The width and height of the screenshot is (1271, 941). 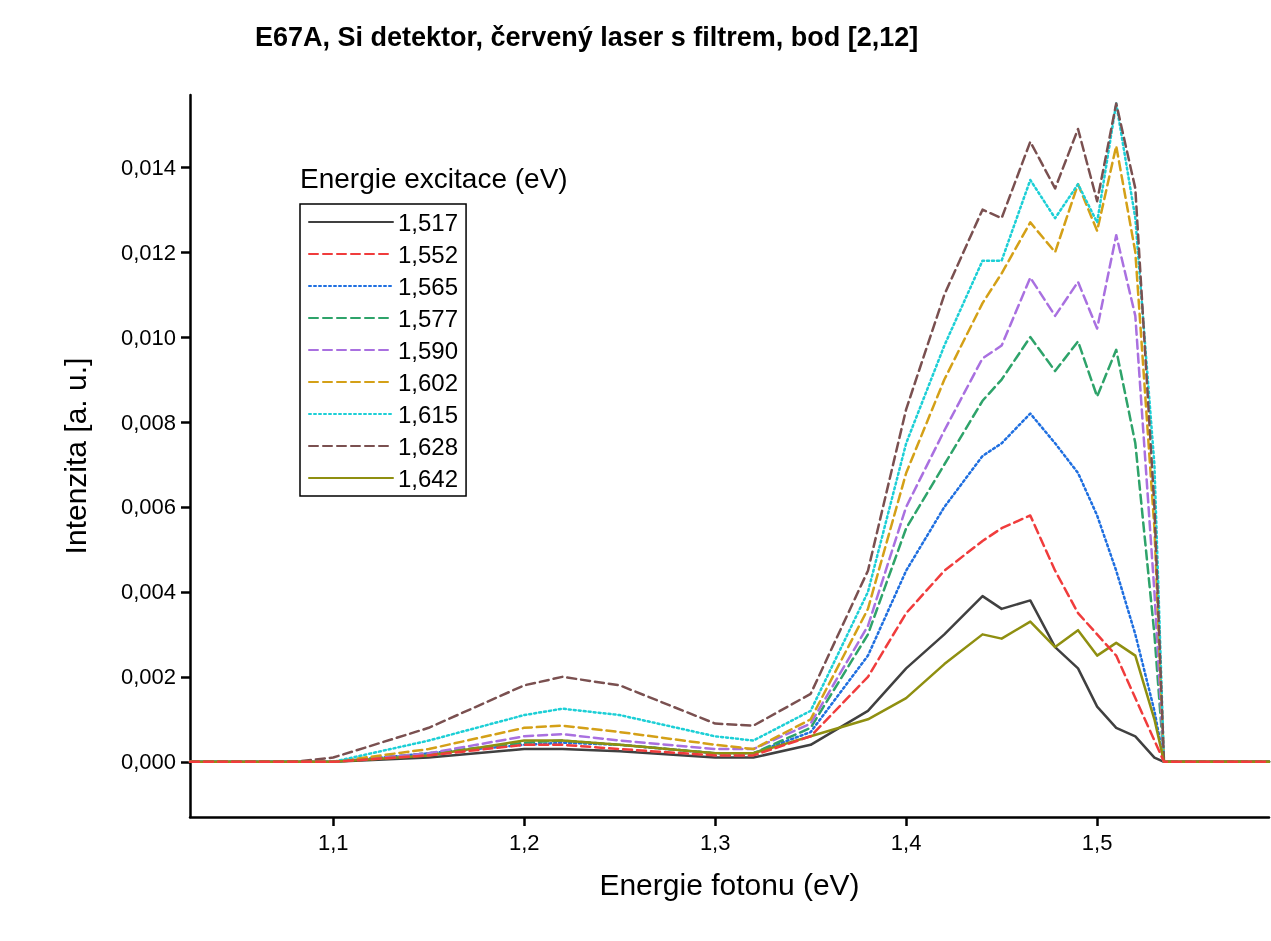 What do you see at coordinates (148, 422) in the screenshot?
I see `y-tick-label: 0,008` at bounding box center [148, 422].